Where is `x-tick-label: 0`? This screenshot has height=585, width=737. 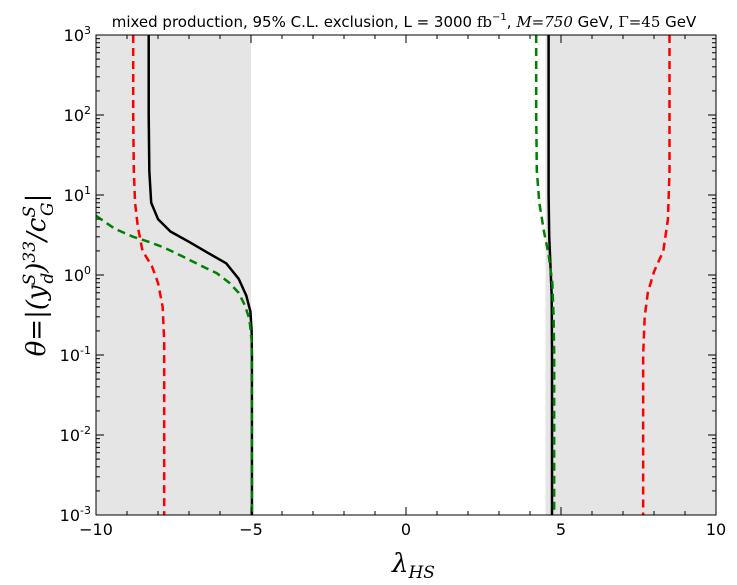
x-tick-label: 0 is located at coordinates (406, 529).